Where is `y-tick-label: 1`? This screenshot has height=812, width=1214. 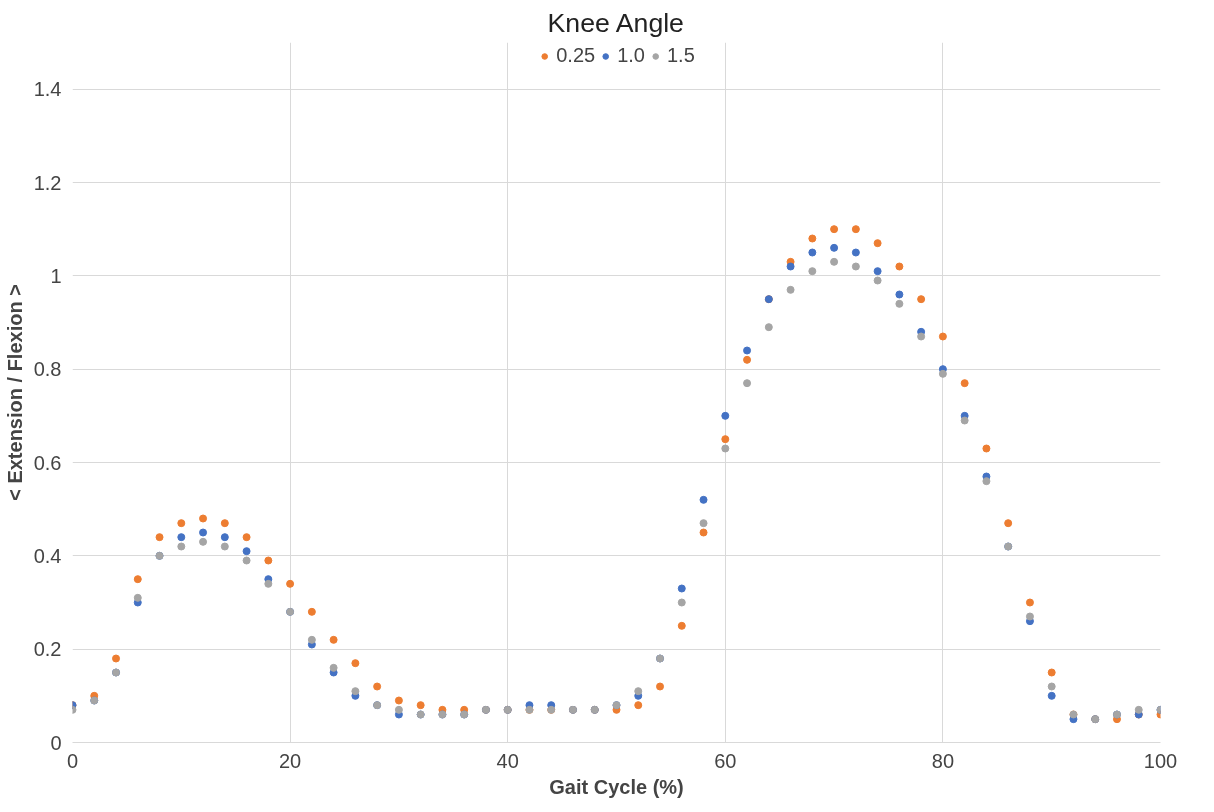
y-tick-label: 1 is located at coordinates (56, 275).